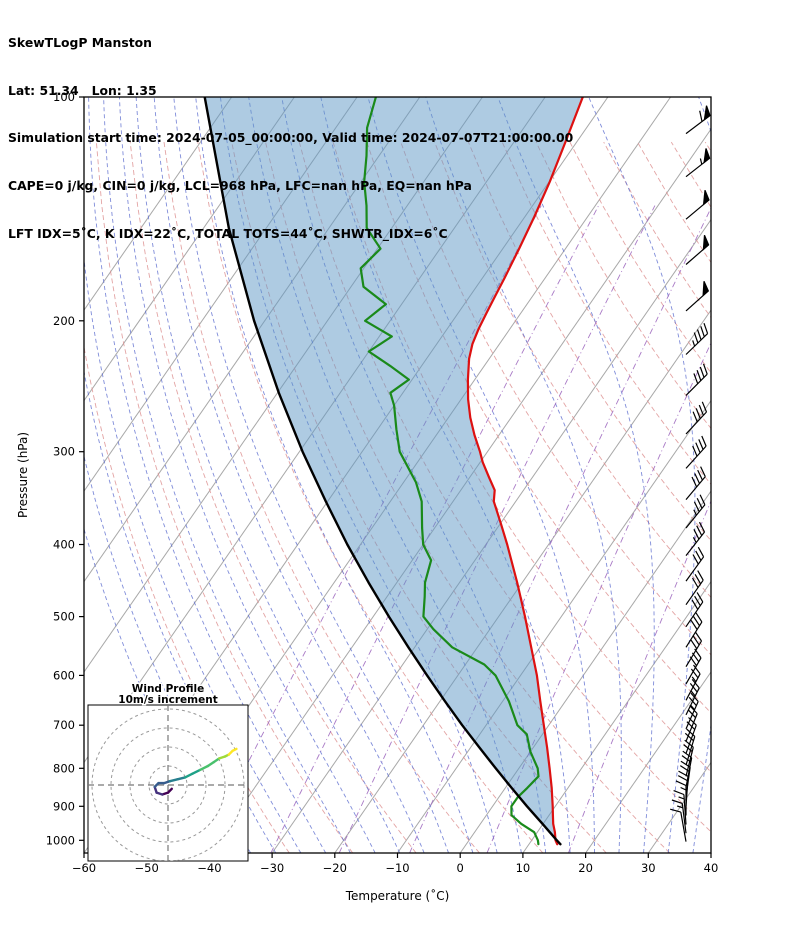 The image size is (794, 937). I want to click on location-line: Lat: 51.34 Lon: 1.35, so click(82, 90).